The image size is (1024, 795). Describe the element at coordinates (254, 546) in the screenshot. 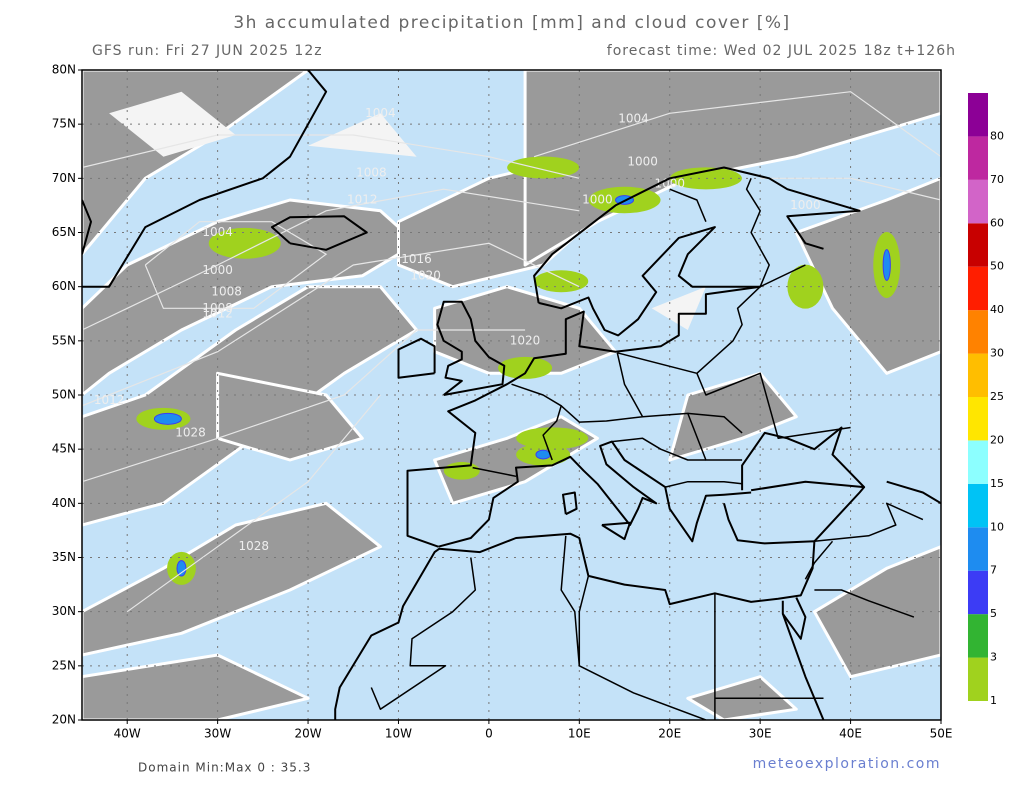

I see `isobar-label: 1028` at that location.